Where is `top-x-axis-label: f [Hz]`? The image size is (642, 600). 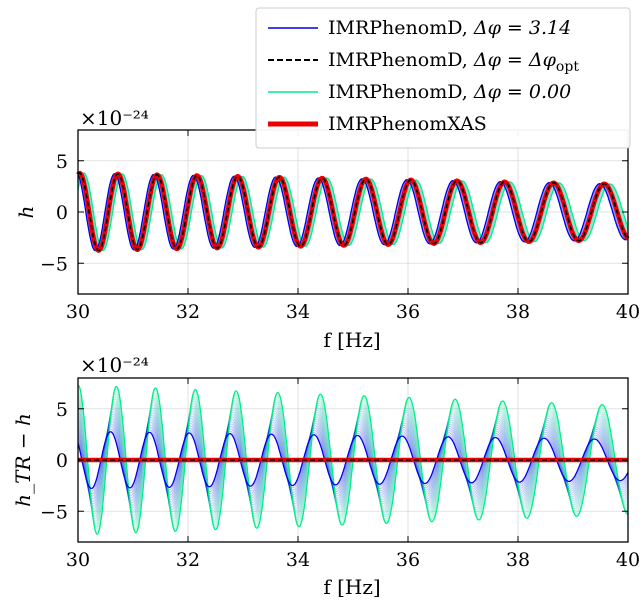
top-x-axis-label: f [Hz] is located at coordinates (351, 340).